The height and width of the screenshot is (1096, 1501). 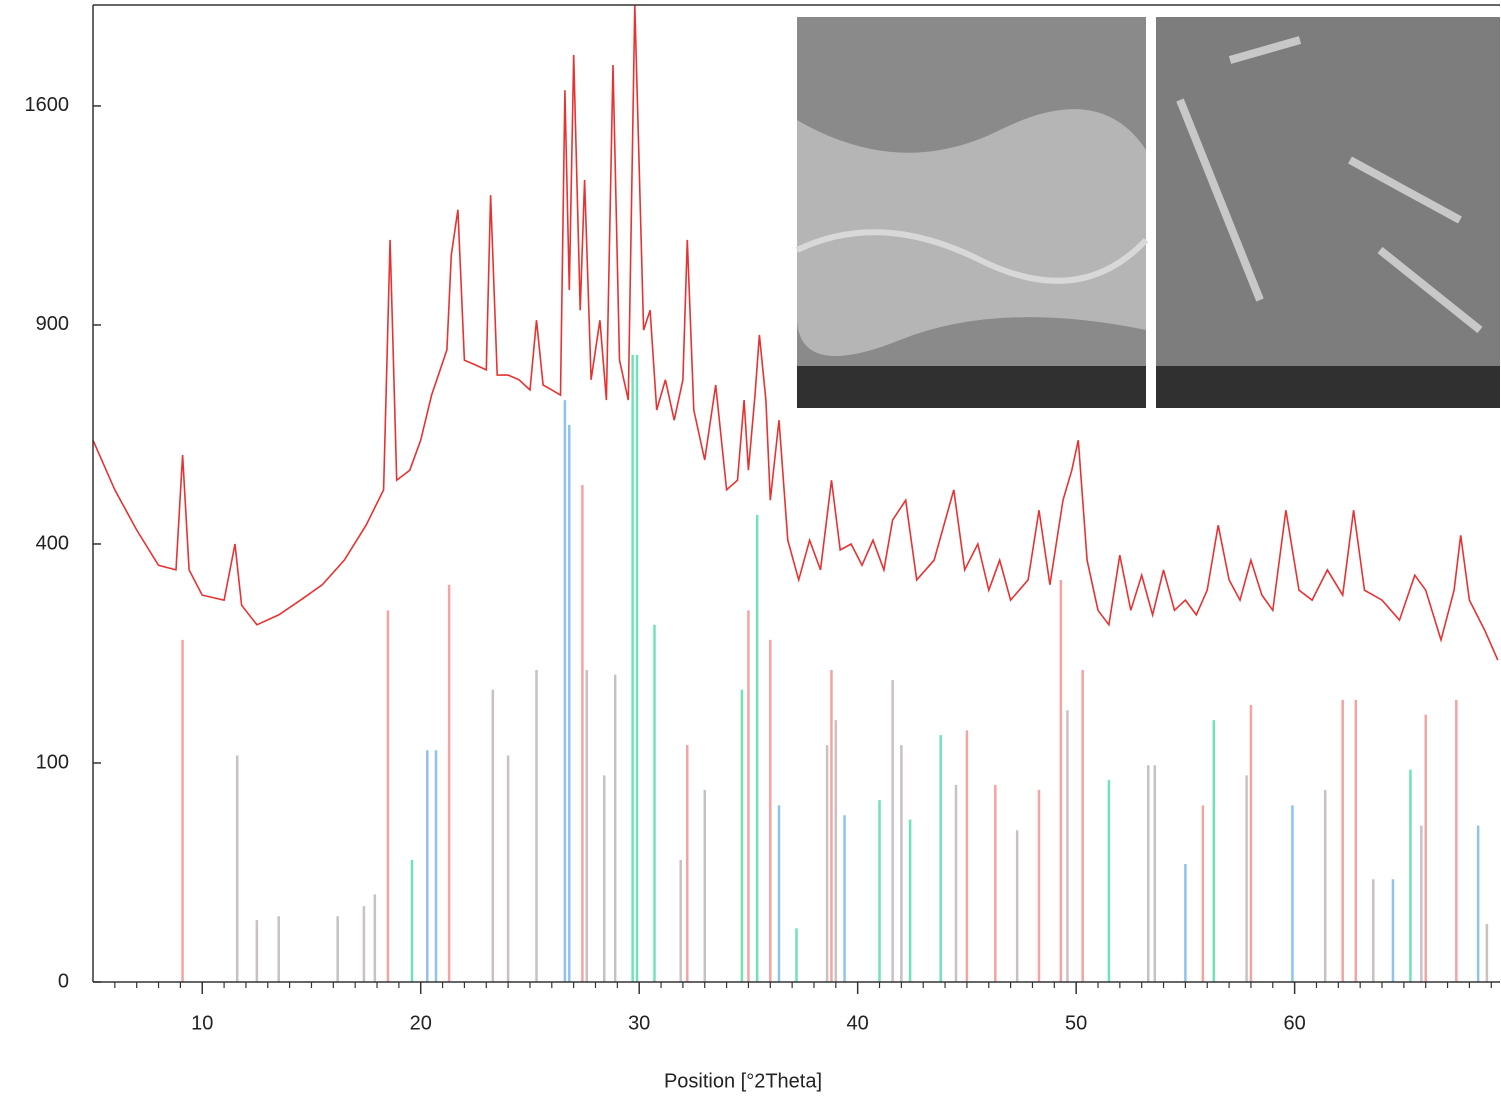 What do you see at coordinates (52, 543) in the screenshot?
I see `y-tick-label: 400` at bounding box center [52, 543].